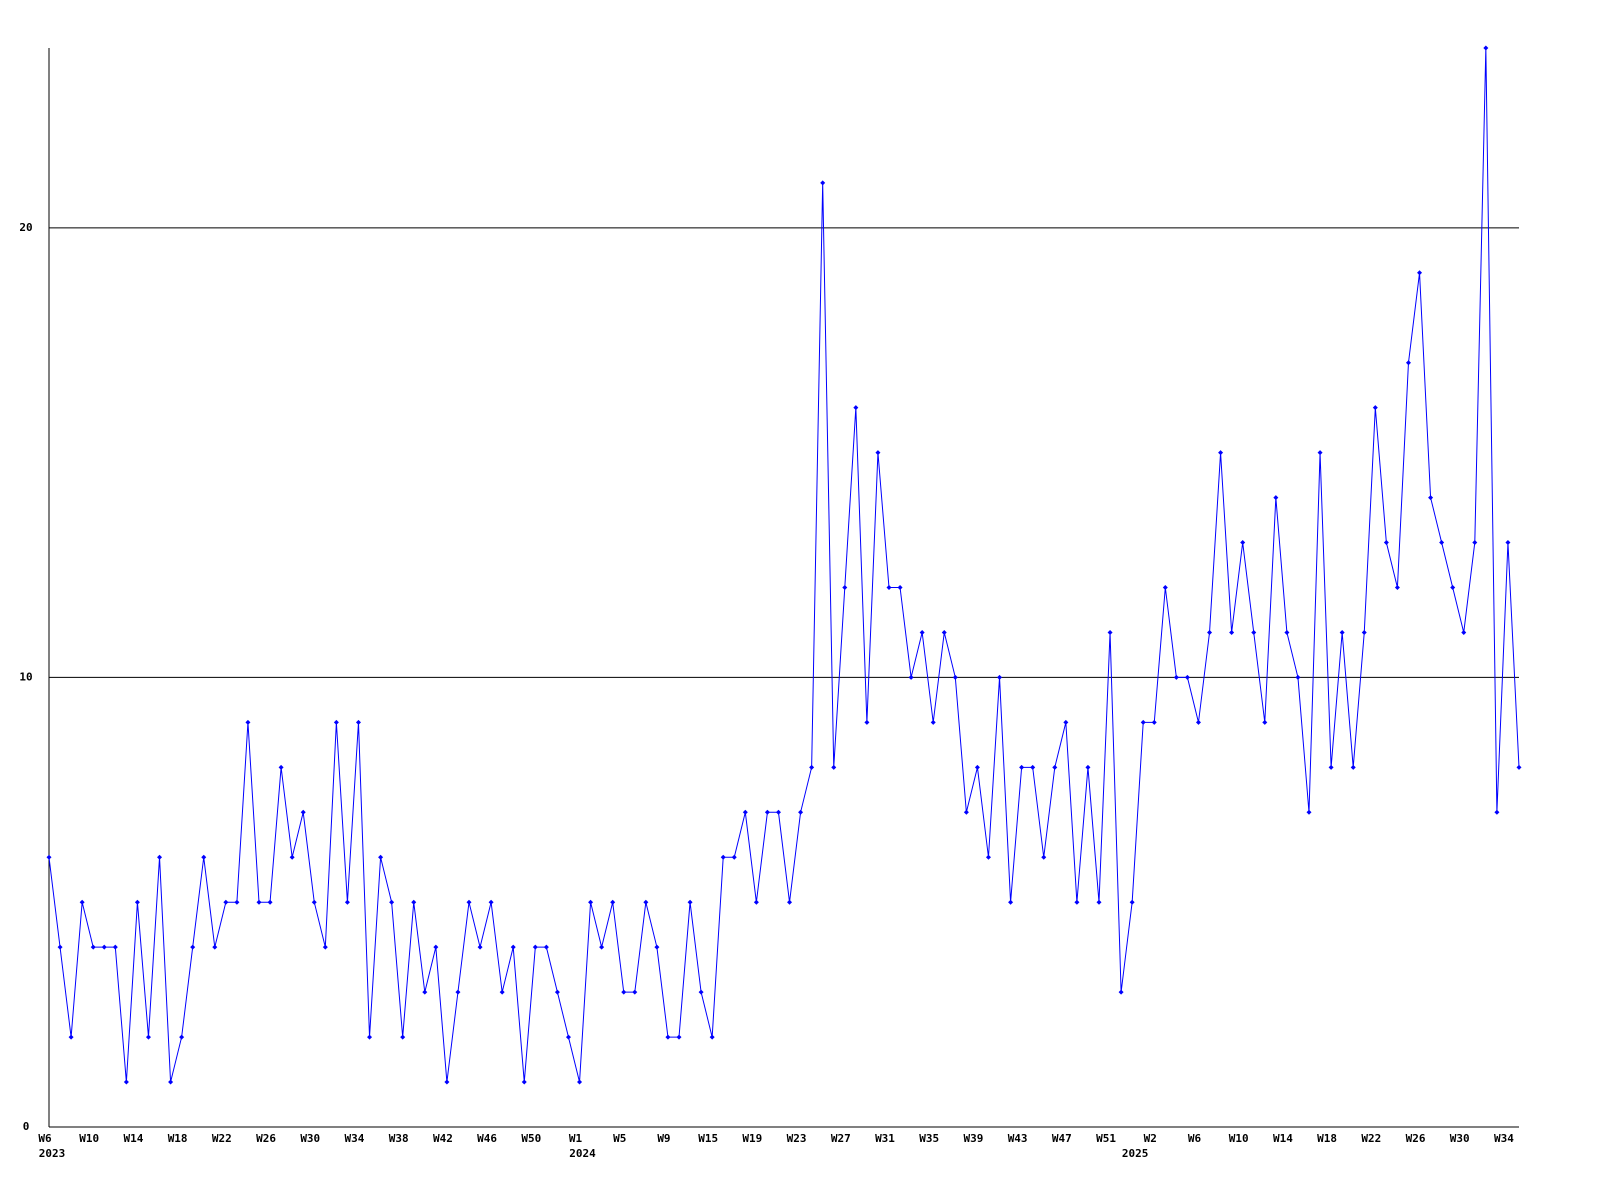 The height and width of the screenshot is (1200, 1600). What do you see at coordinates (487, 1138) in the screenshot?
I see `x-tick-label: W46` at bounding box center [487, 1138].